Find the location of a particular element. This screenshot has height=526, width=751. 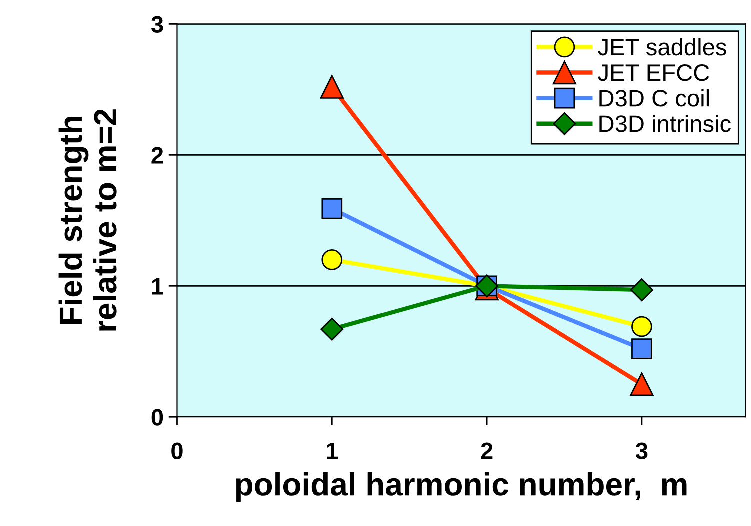

x-tick-label: 3 is located at coordinates (642, 451).